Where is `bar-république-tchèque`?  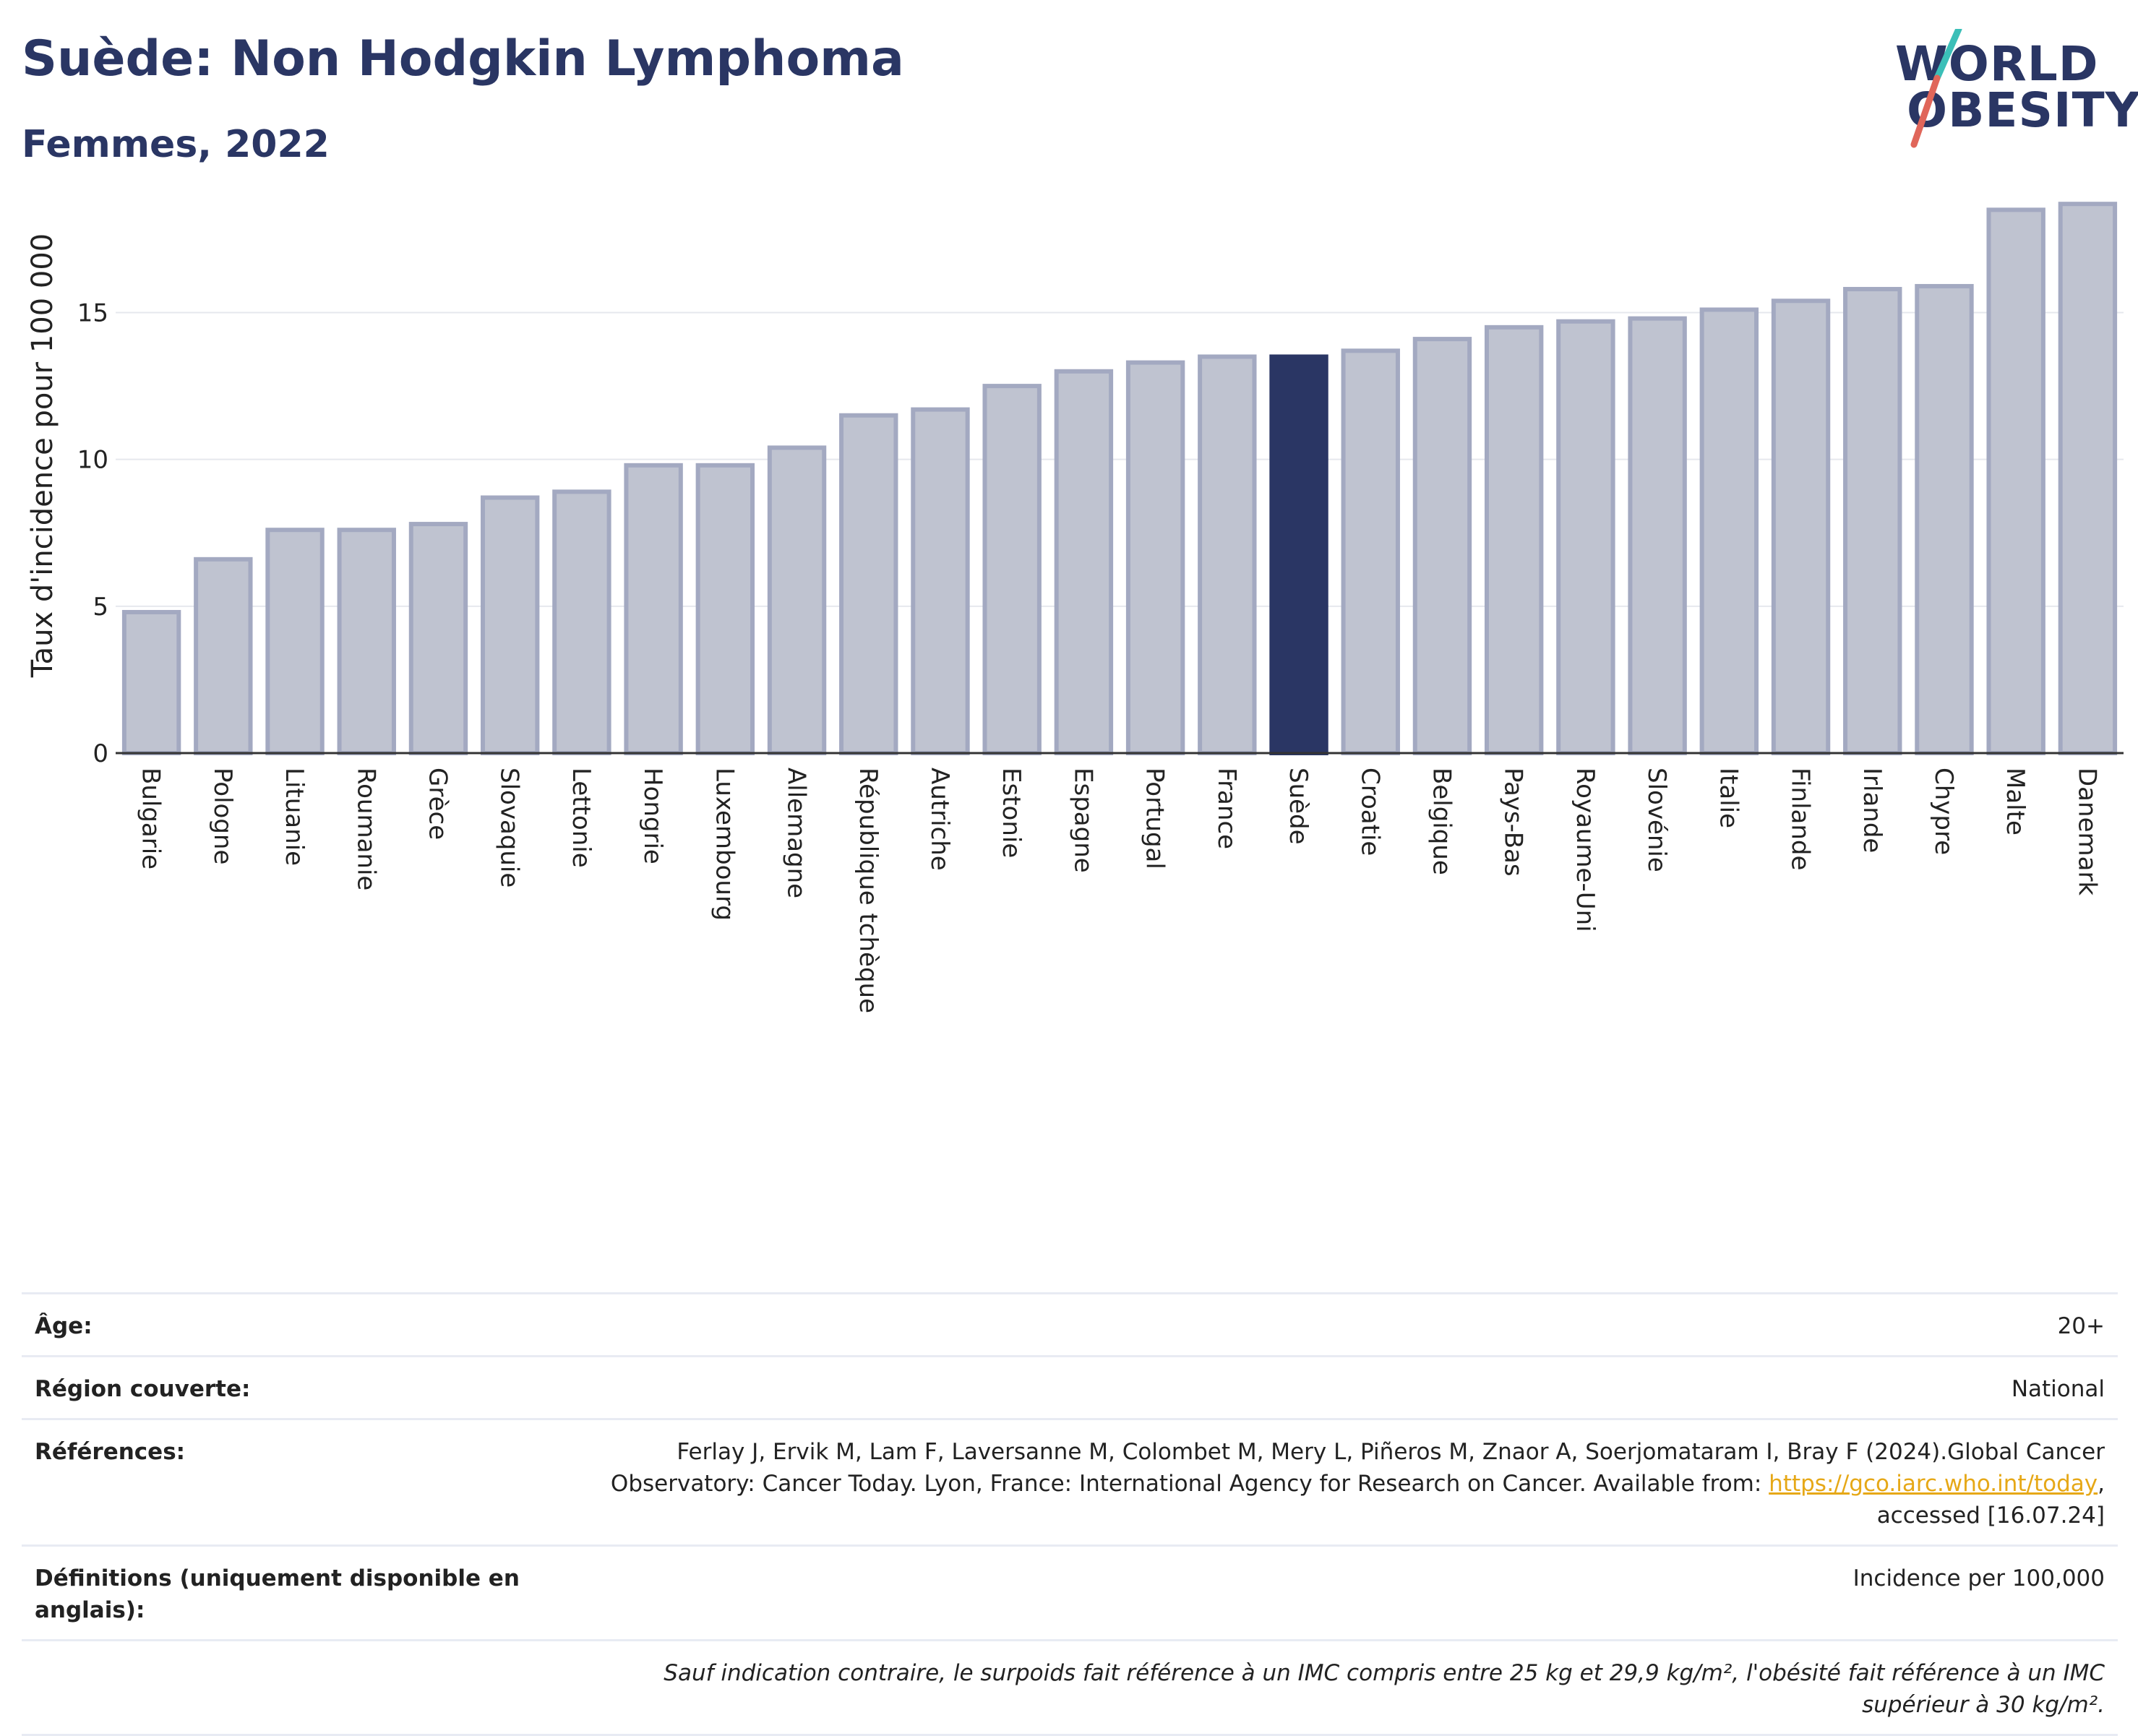 bar-république-tchèque is located at coordinates (868, 584).